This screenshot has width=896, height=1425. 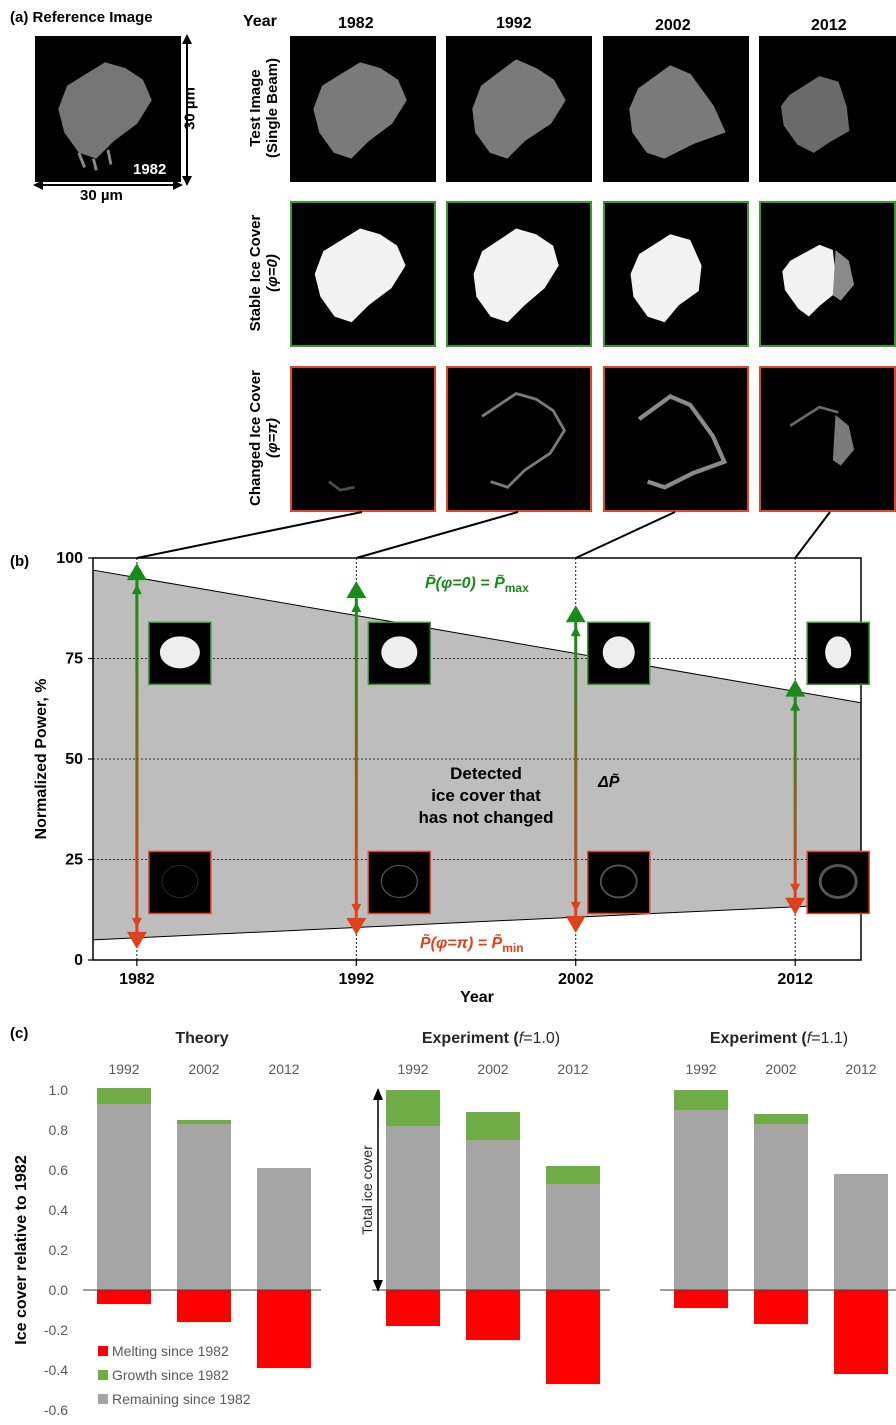 I want to click on x-axis-title: Year, so click(x=477, y=997).